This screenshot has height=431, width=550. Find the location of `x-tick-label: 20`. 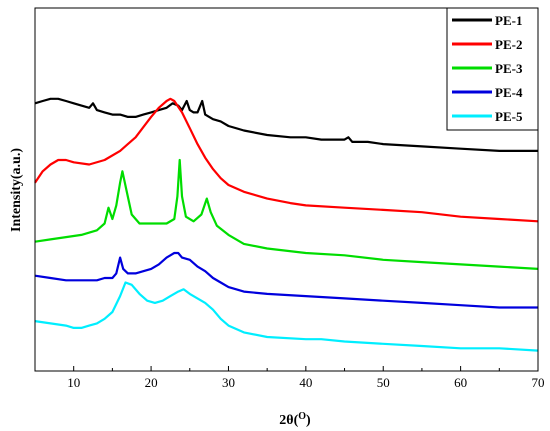

x-tick-label: 20 is located at coordinates (151, 382).